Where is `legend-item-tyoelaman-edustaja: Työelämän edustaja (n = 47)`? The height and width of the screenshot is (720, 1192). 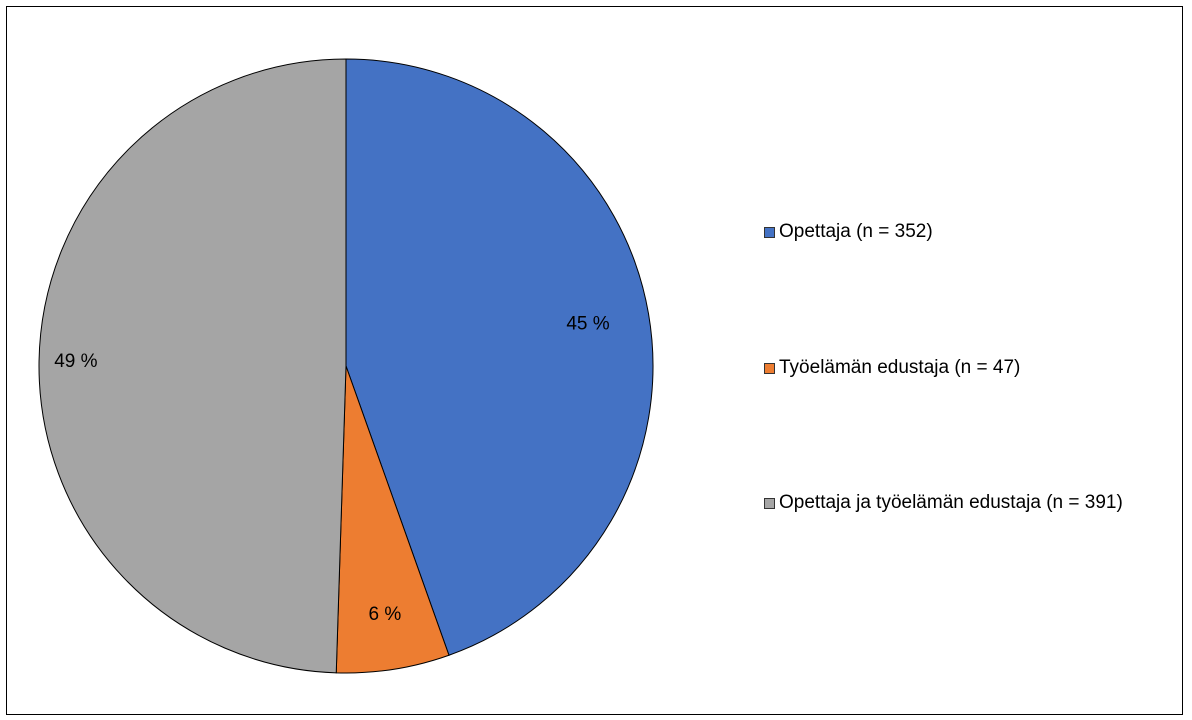 legend-item-tyoelaman-edustaja: Työelämän edustaja (n = 47) is located at coordinates (892, 368).